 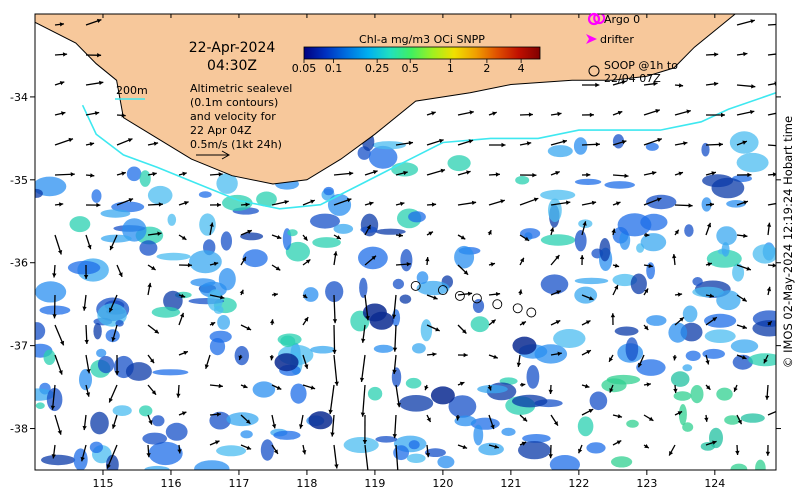 What do you see at coordinates (646, 483) in the screenshot?
I see `lon-tick-label: 123` at bounding box center [646, 483].